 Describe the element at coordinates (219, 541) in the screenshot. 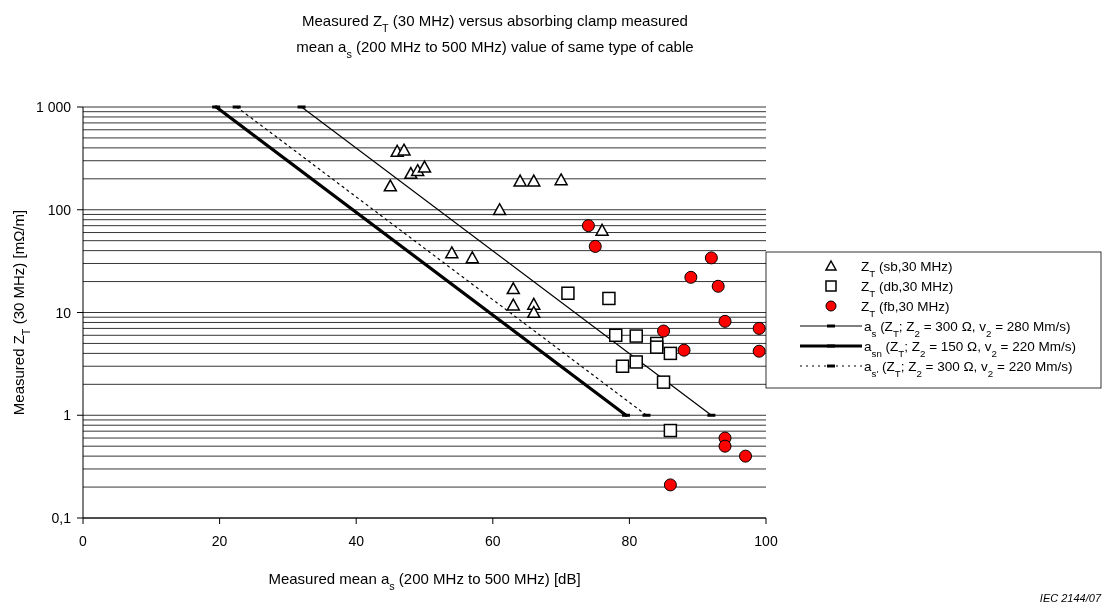

I see `x-tick-label: 20` at that location.